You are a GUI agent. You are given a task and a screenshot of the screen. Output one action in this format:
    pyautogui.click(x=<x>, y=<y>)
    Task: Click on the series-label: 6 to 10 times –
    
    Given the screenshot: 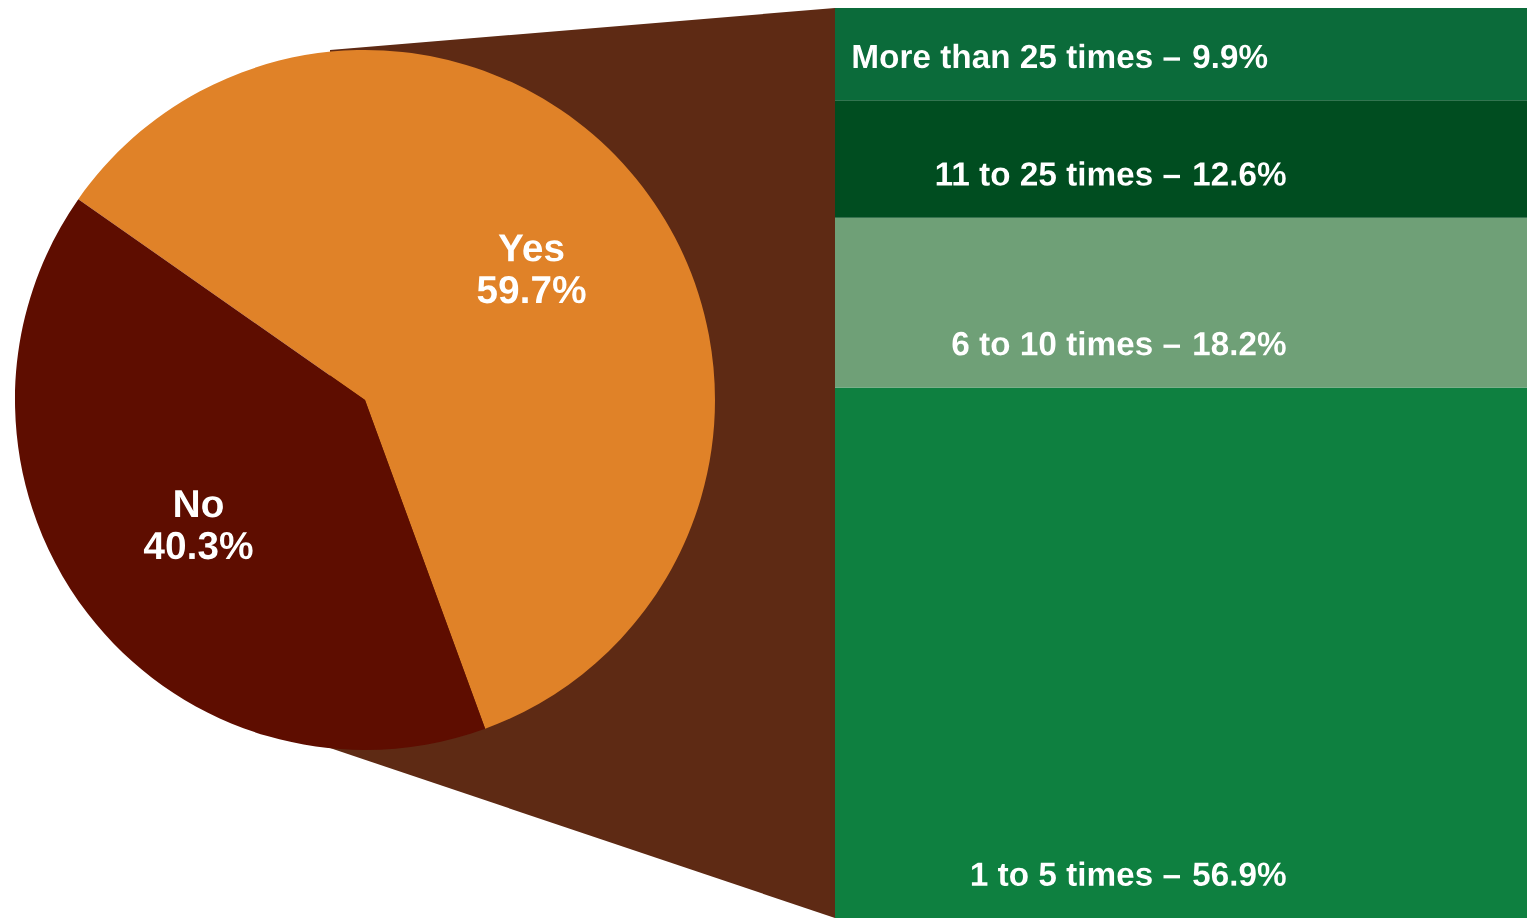 What is the action you would take?
    pyautogui.click(x=1066, y=343)
    